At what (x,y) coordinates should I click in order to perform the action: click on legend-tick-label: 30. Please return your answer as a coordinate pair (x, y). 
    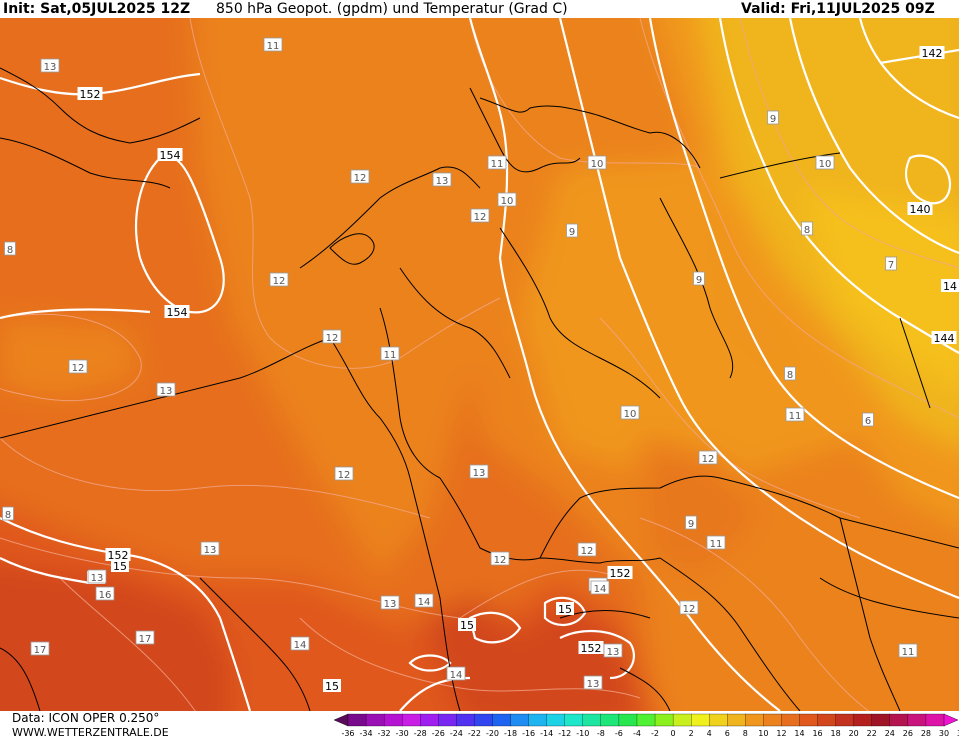
    Looking at the image, I should click on (944, 733).